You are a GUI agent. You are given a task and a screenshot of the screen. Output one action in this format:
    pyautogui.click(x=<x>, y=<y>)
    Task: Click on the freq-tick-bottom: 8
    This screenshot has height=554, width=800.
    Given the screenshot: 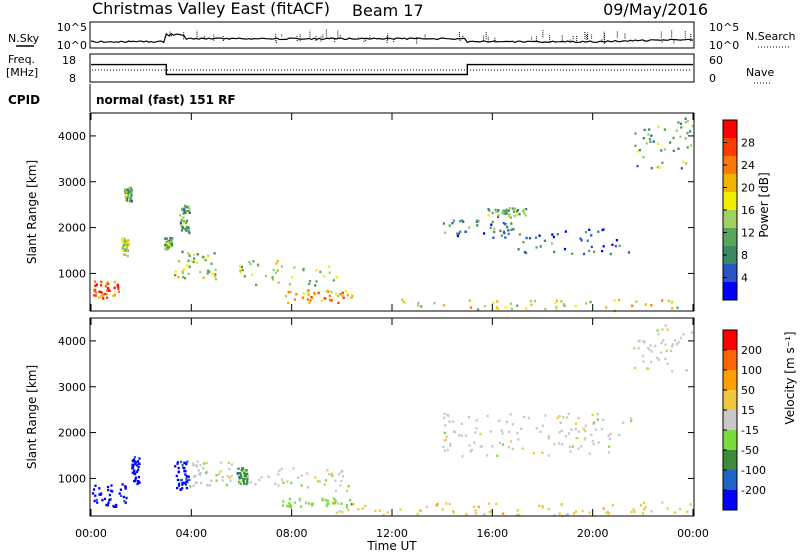 What is the action you would take?
    pyautogui.click(x=72, y=78)
    